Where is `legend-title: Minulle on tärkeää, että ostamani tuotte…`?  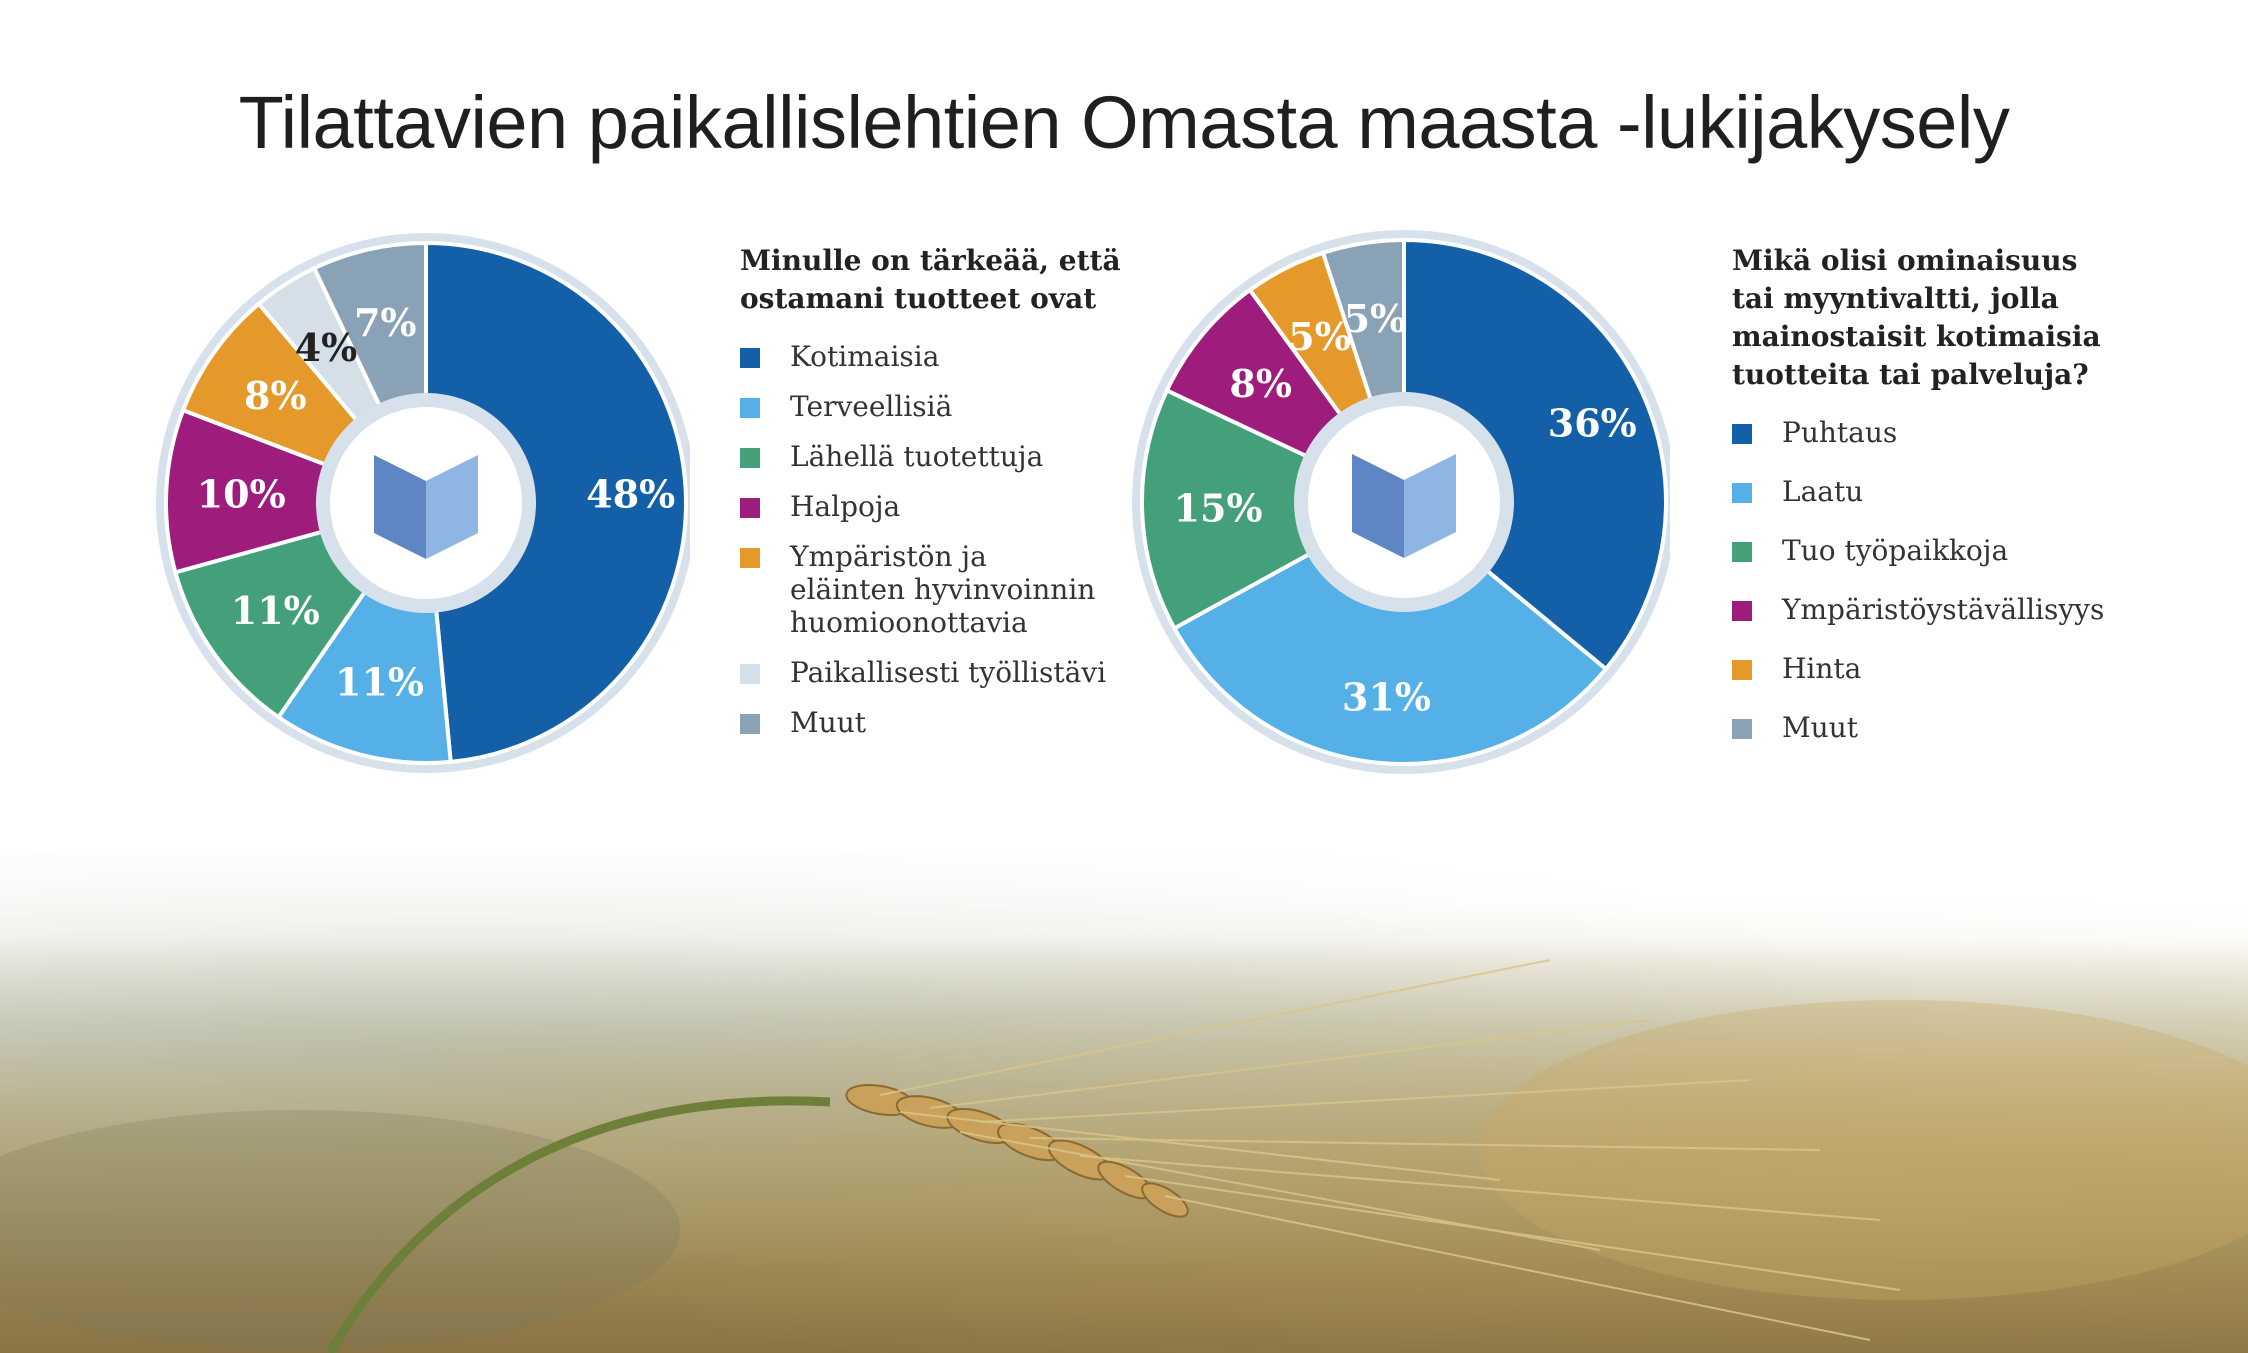
legend-title: Minulle on tärkeää, että ostamani tuotte… is located at coordinates (930, 279).